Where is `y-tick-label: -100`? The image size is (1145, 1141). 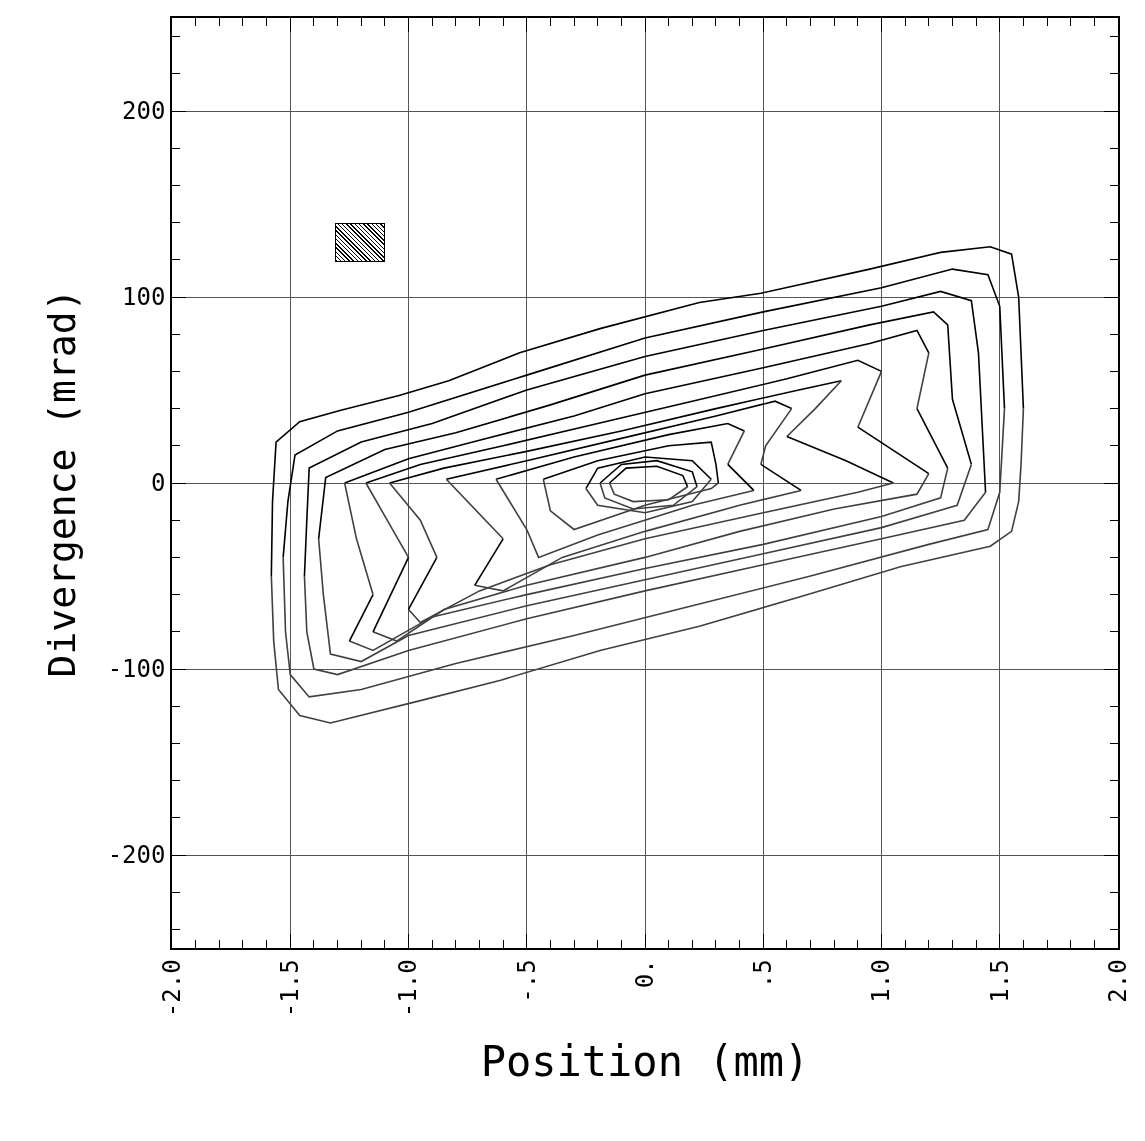 y-tick-label: -100 is located at coordinates (136, 669).